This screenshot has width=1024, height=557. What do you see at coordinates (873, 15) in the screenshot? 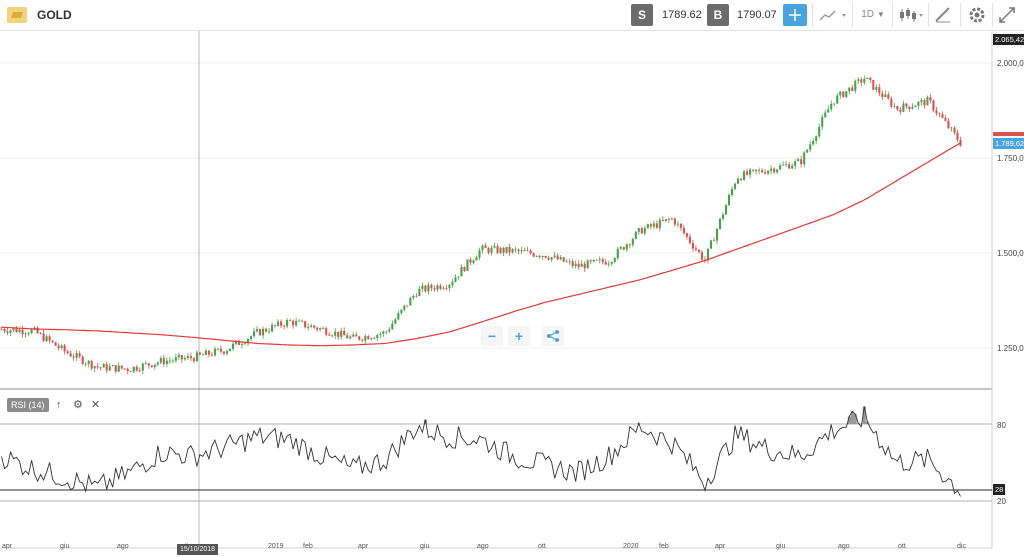
I see `timeframe-button: 1D ▼` at bounding box center [873, 15].